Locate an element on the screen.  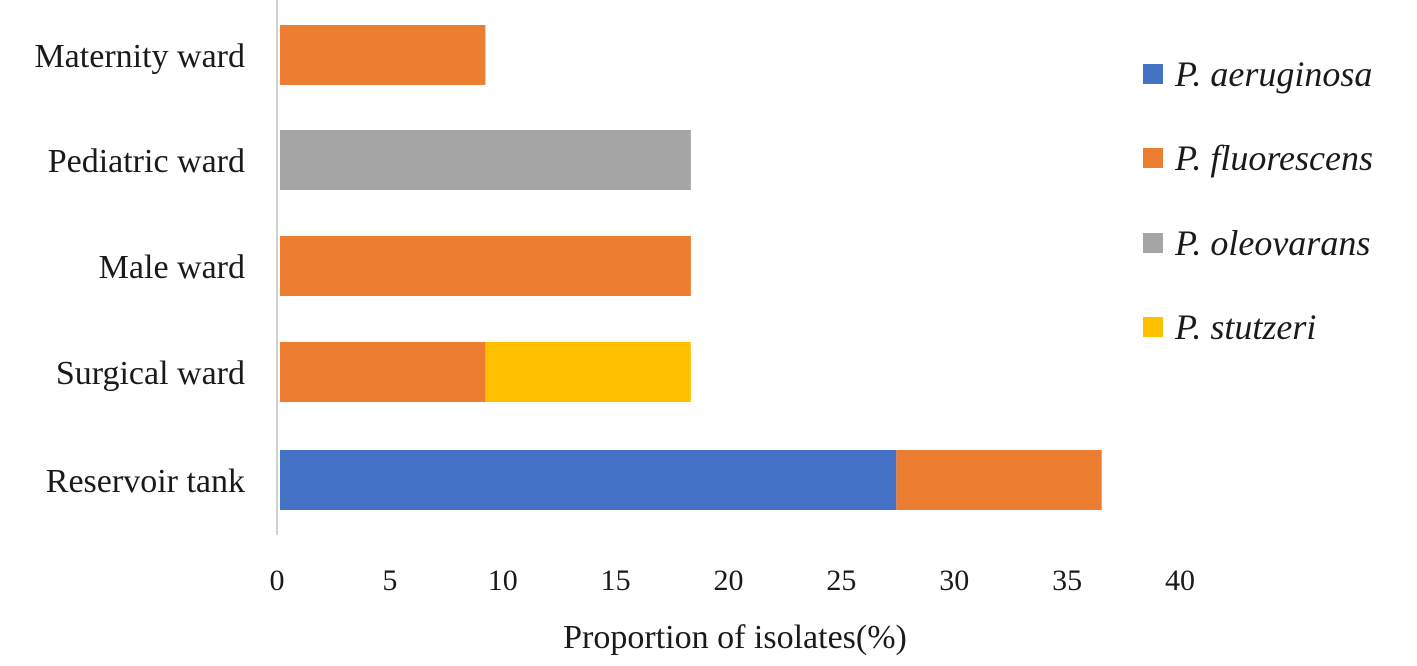
x-tick-label-30: 30 is located at coordinates (954, 580).